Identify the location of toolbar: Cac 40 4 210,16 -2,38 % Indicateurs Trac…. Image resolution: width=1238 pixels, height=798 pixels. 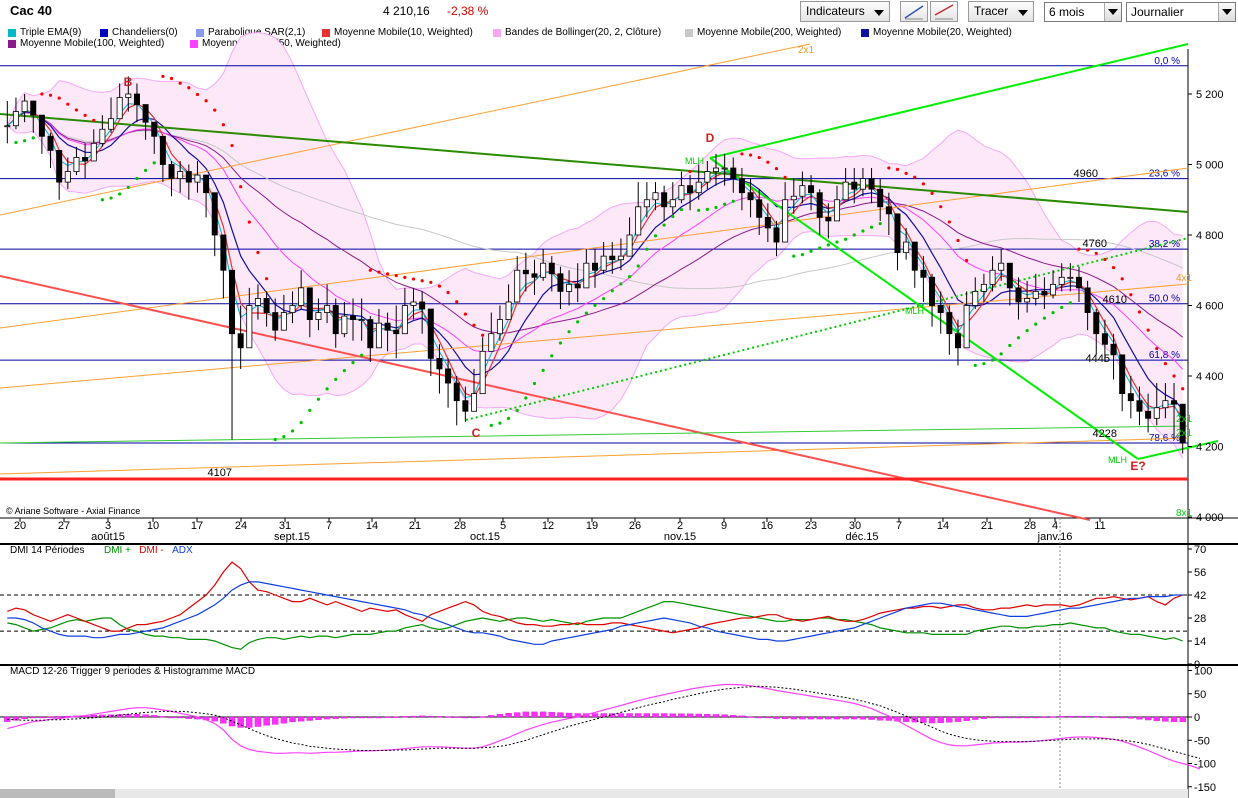
(619, 12).